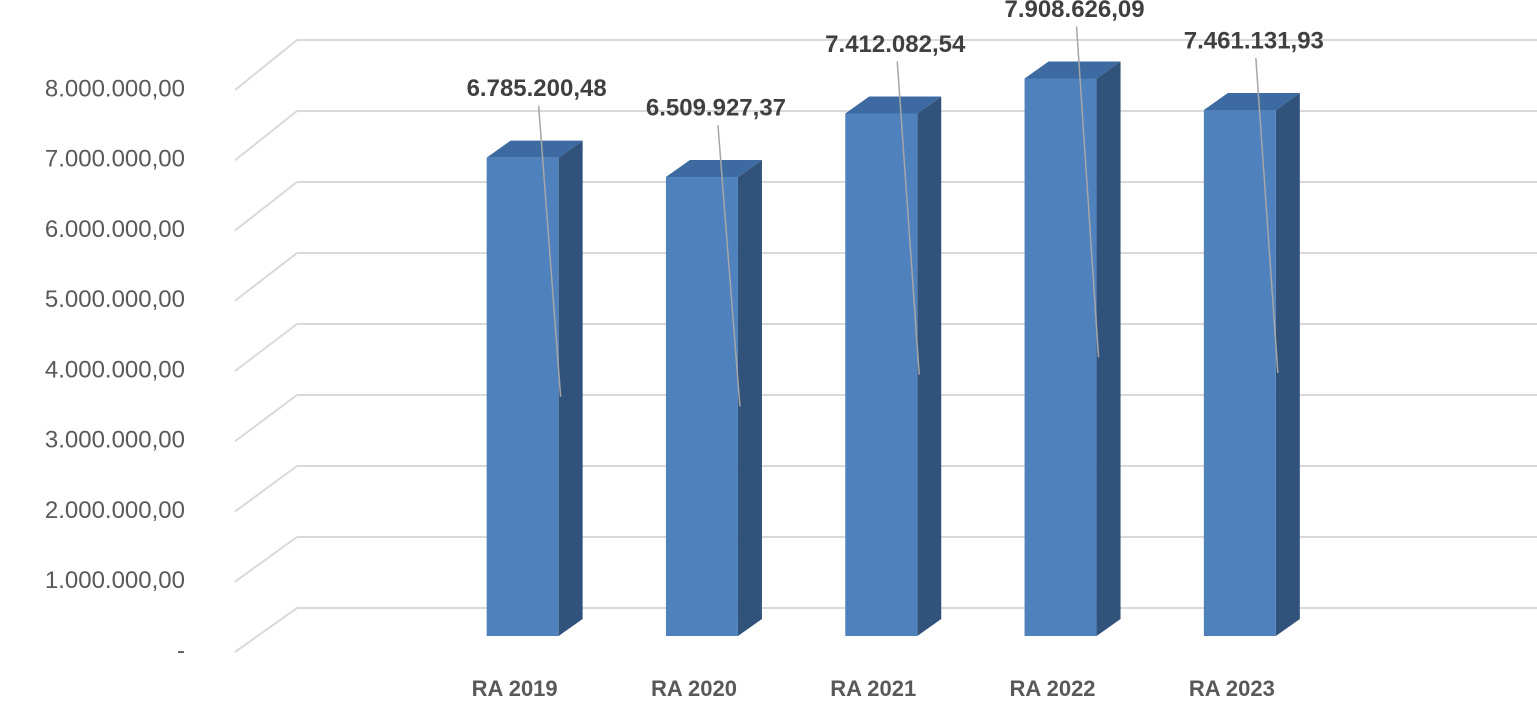  What do you see at coordinates (115, 159) in the screenshot?
I see `y-tick-label: 7.000.000,00` at bounding box center [115, 159].